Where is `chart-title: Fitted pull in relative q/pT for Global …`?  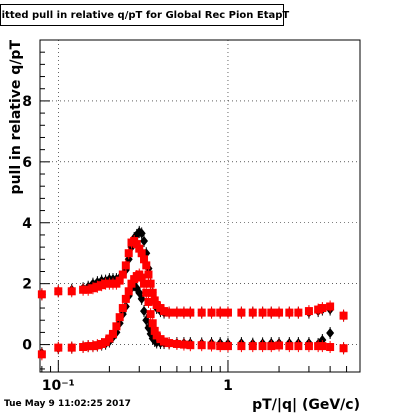 chart-title: Fitted pull in relative q/pT for Global … is located at coordinates (145, 15).